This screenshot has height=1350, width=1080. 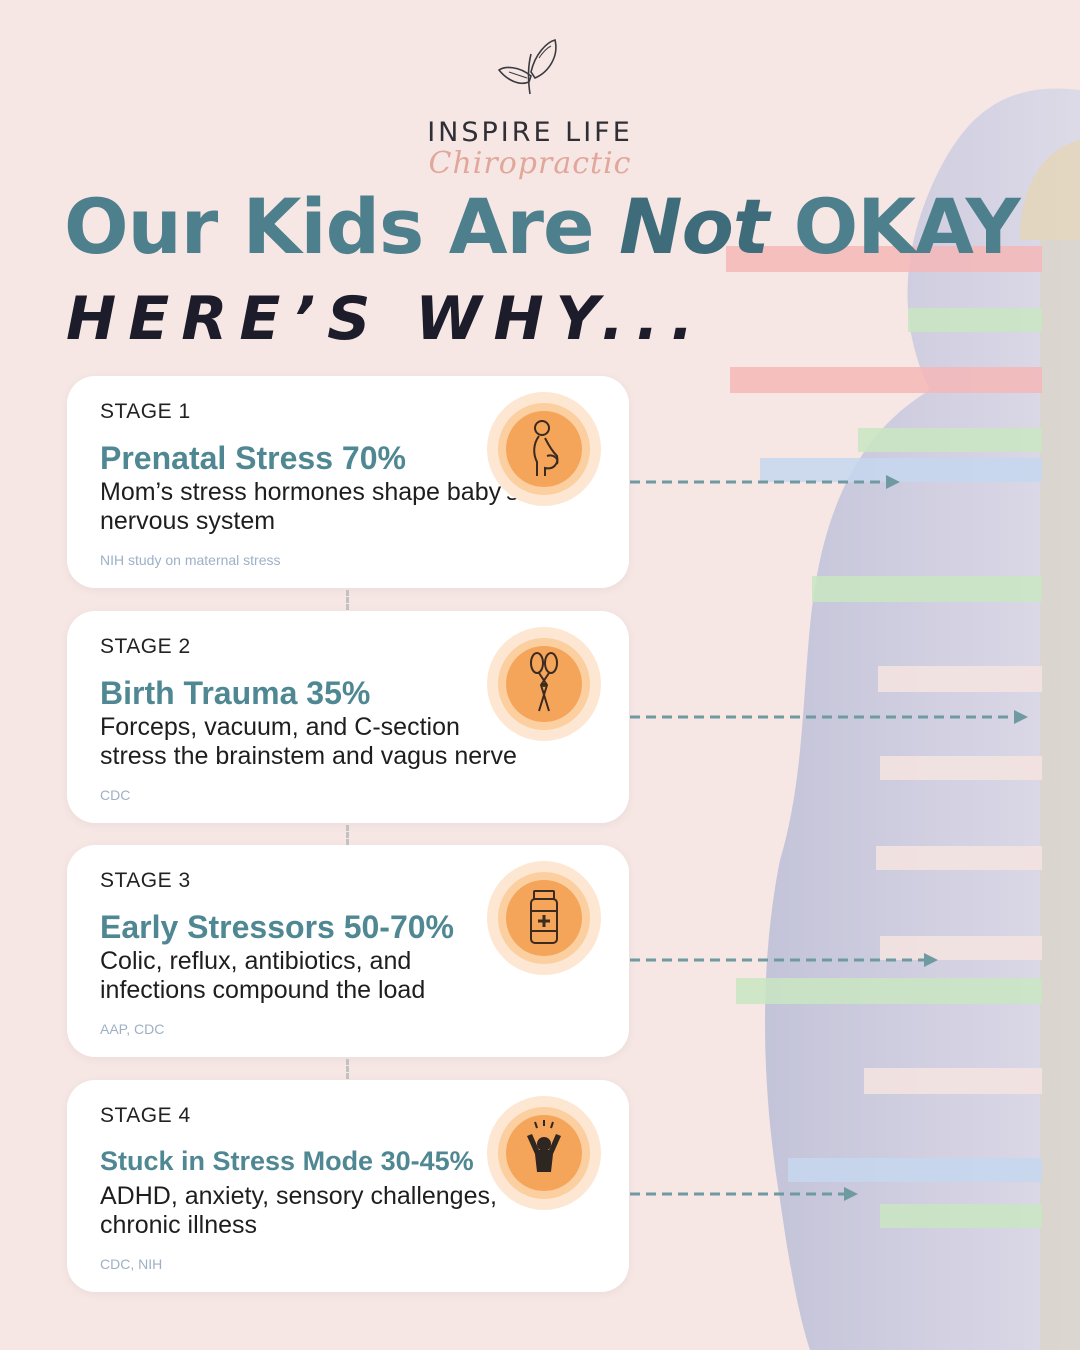 What do you see at coordinates (145, 411) in the screenshot?
I see `stage-label: STAGE 1` at bounding box center [145, 411].